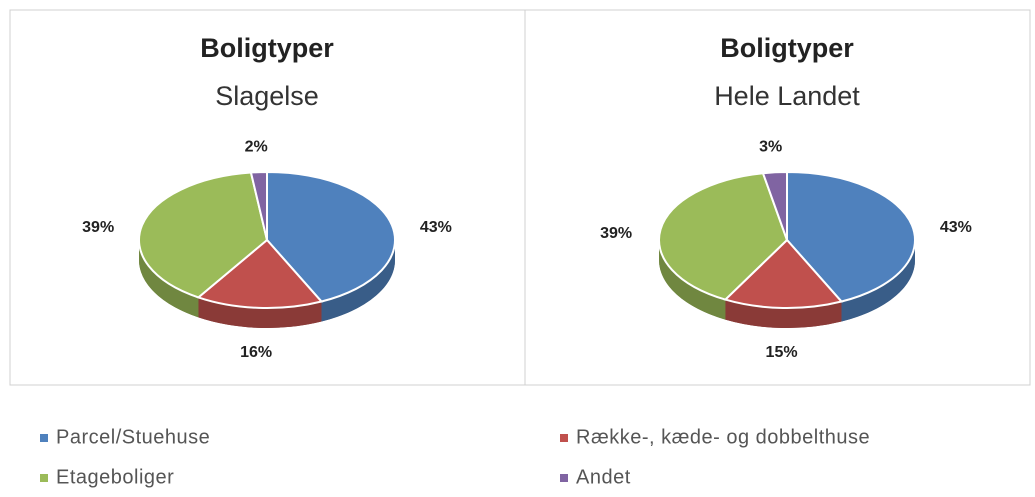 The image size is (1035, 497). What do you see at coordinates (787, 96) in the screenshot?
I see `chart-subtitle: Hele Landet` at bounding box center [787, 96].